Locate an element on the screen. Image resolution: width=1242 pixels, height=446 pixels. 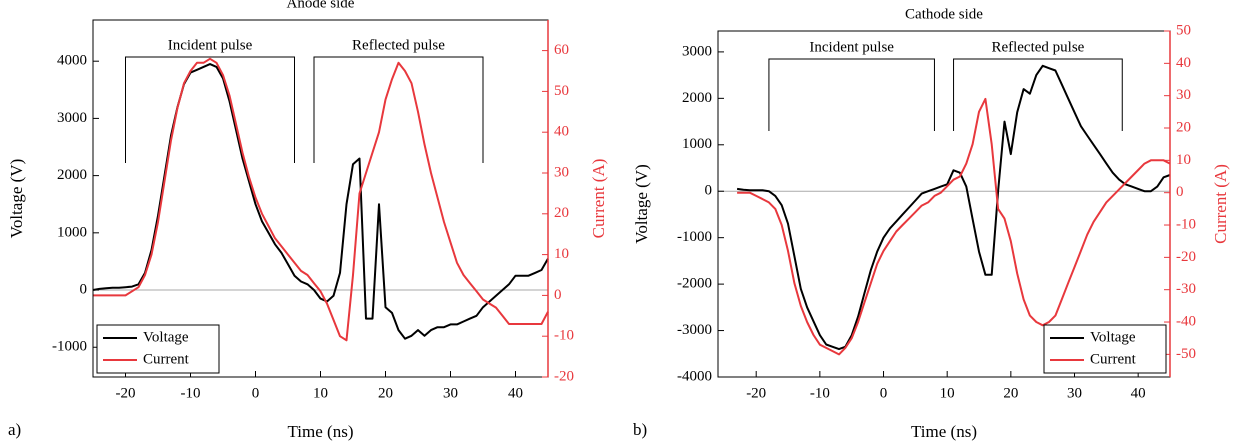
chart-title: Anode side is located at coordinates (321, 5).